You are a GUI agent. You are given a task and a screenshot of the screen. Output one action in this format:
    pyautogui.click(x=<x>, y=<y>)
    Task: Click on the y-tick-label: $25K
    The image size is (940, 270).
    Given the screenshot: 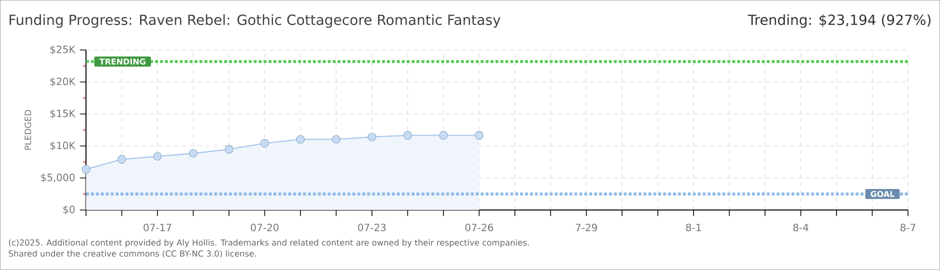 What is the action you would take?
    pyautogui.click(x=63, y=50)
    